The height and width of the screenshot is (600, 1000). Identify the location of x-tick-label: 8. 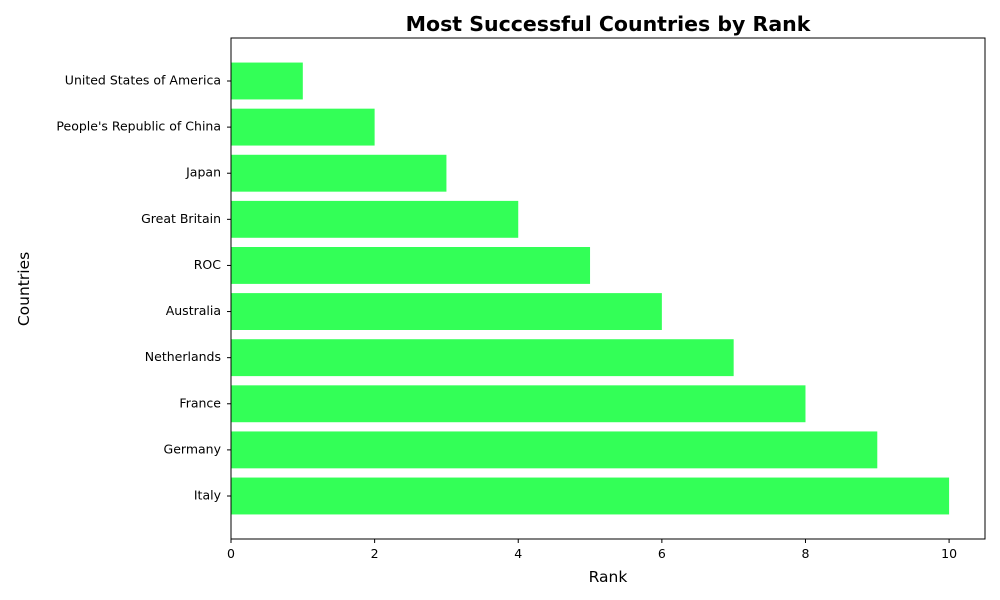
(805, 553).